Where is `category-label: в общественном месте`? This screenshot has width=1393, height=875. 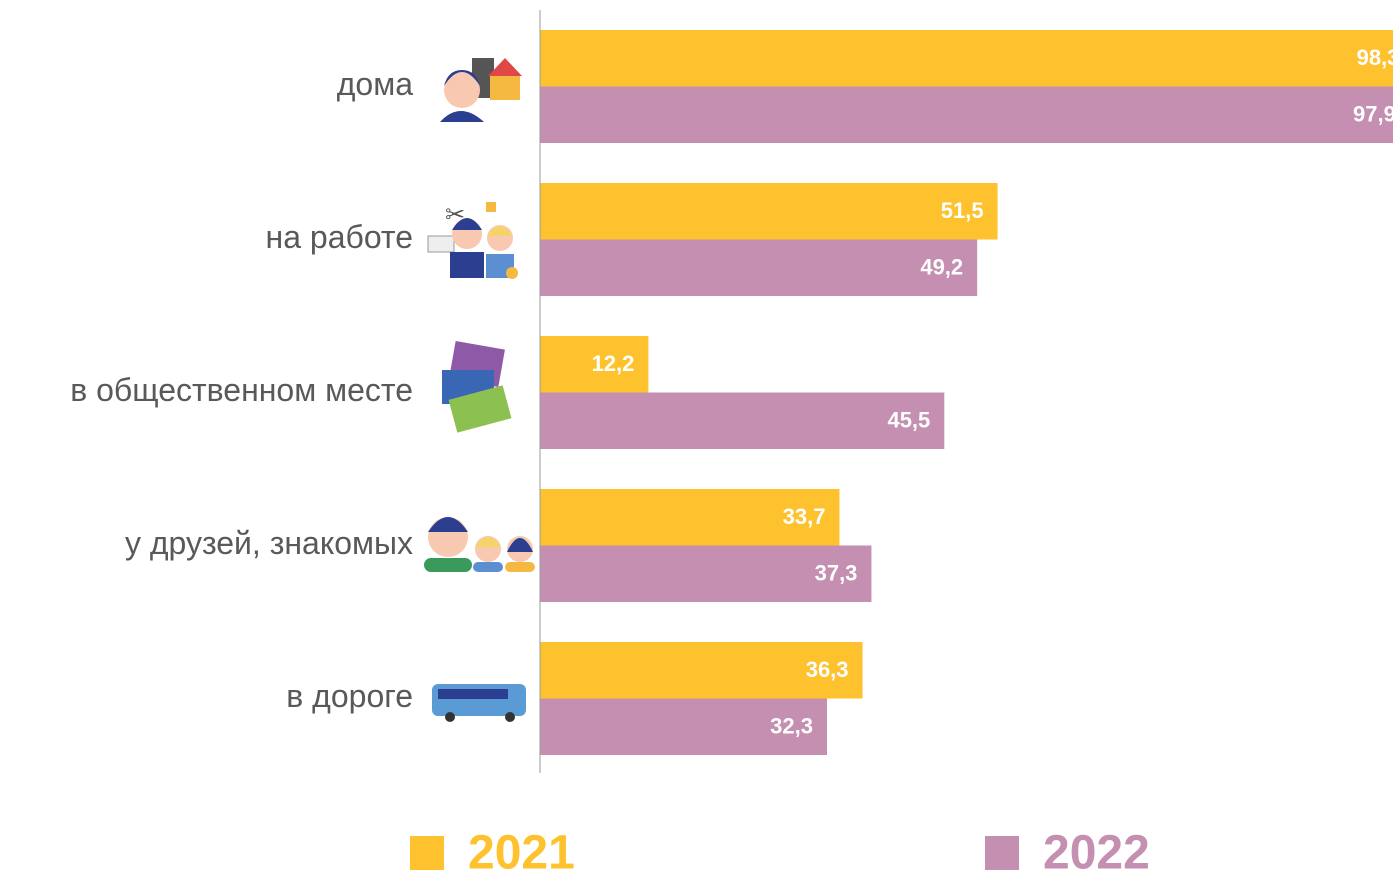
category-label: в общественном месте is located at coordinates (241, 390).